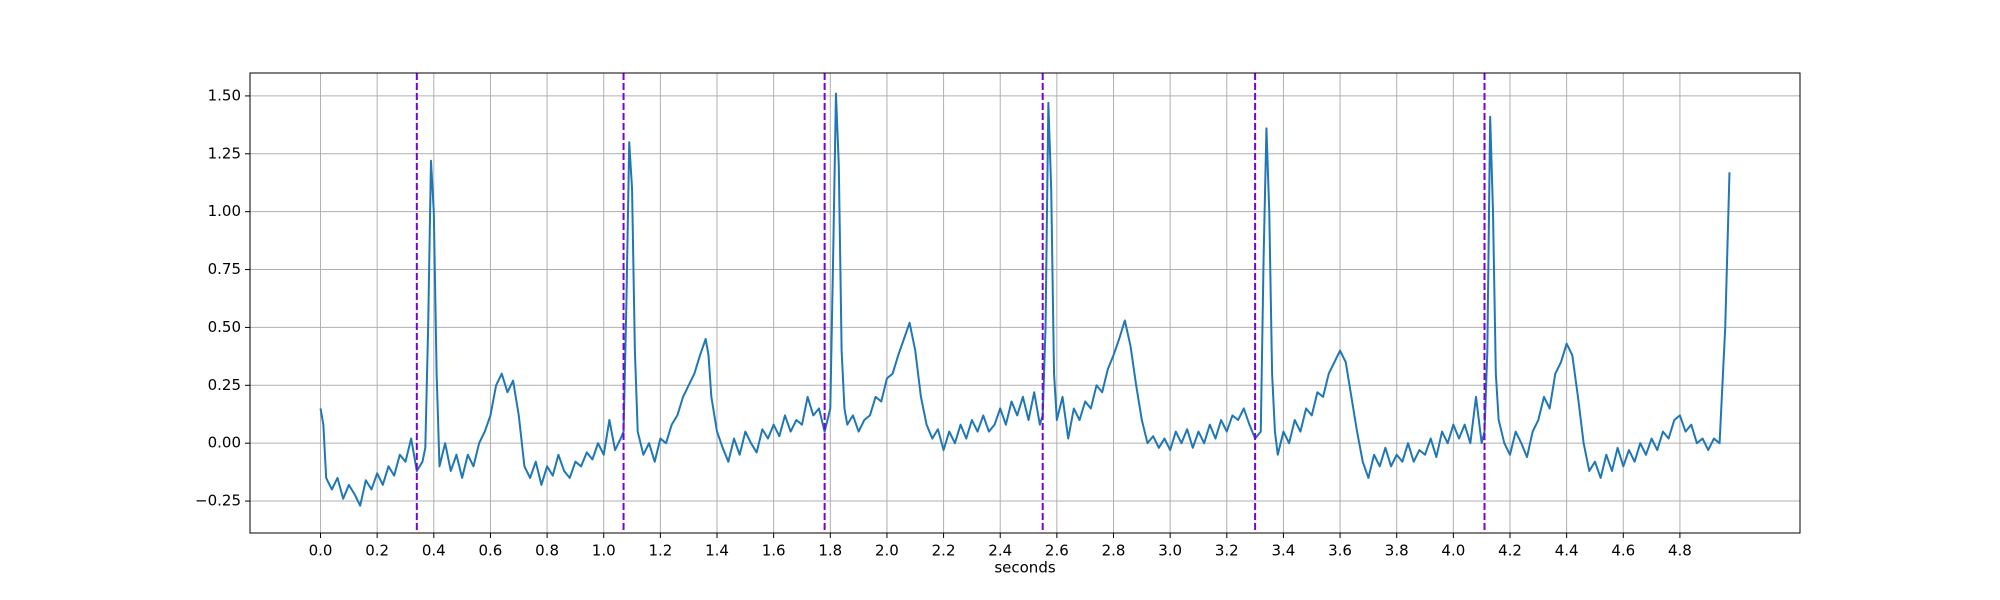 This screenshot has height=600, width=2000. I want to click on y-tick-label: 1.00, so click(224, 211).